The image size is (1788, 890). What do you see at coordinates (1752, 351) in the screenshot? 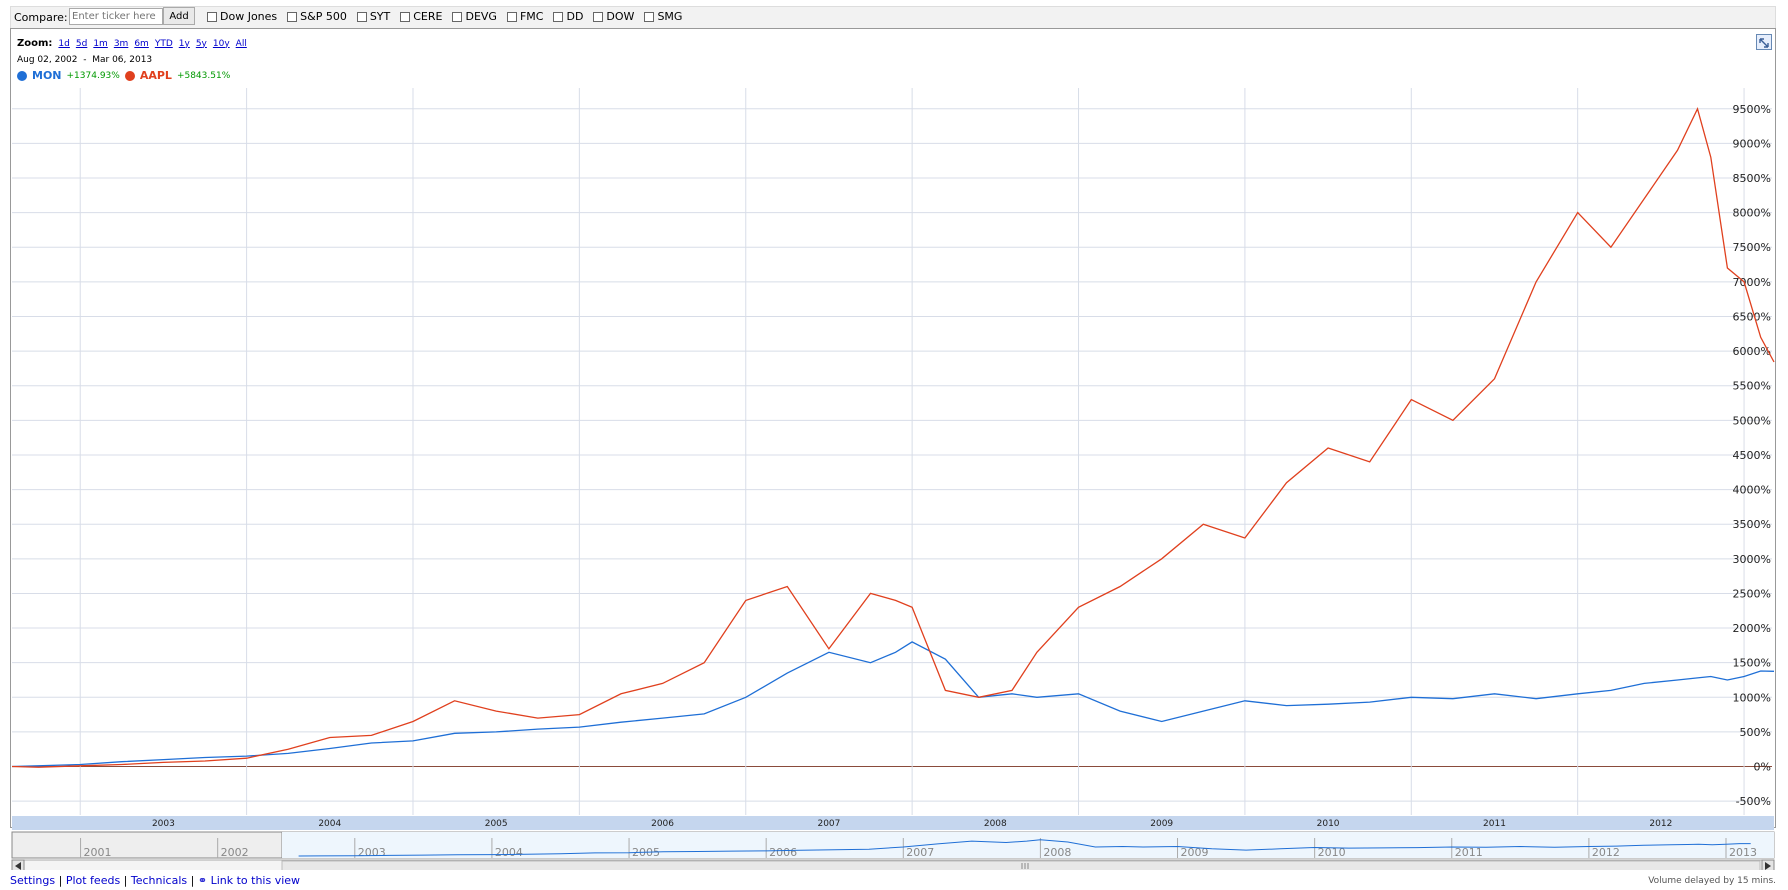
I see `y-tick-label: 6000%` at bounding box center [1752, 351].